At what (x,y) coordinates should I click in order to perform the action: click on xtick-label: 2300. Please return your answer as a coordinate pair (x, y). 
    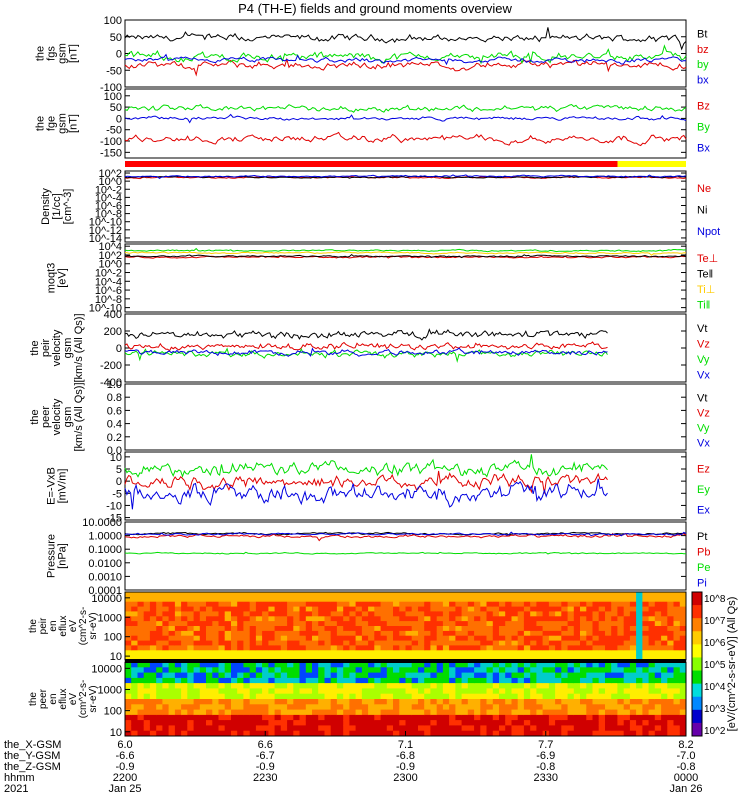
    Looking at the image, I should click on (405, 778).